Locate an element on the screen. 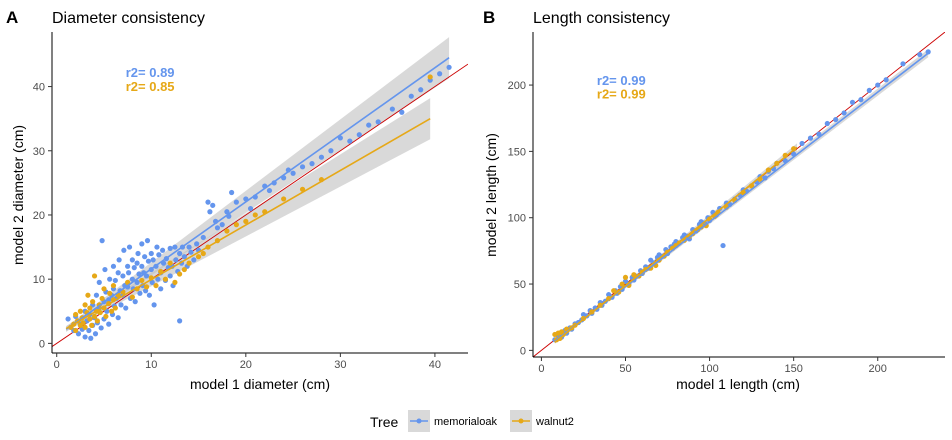  panel-b-x-tick-label: 50 is located at coordinates (625, 369).